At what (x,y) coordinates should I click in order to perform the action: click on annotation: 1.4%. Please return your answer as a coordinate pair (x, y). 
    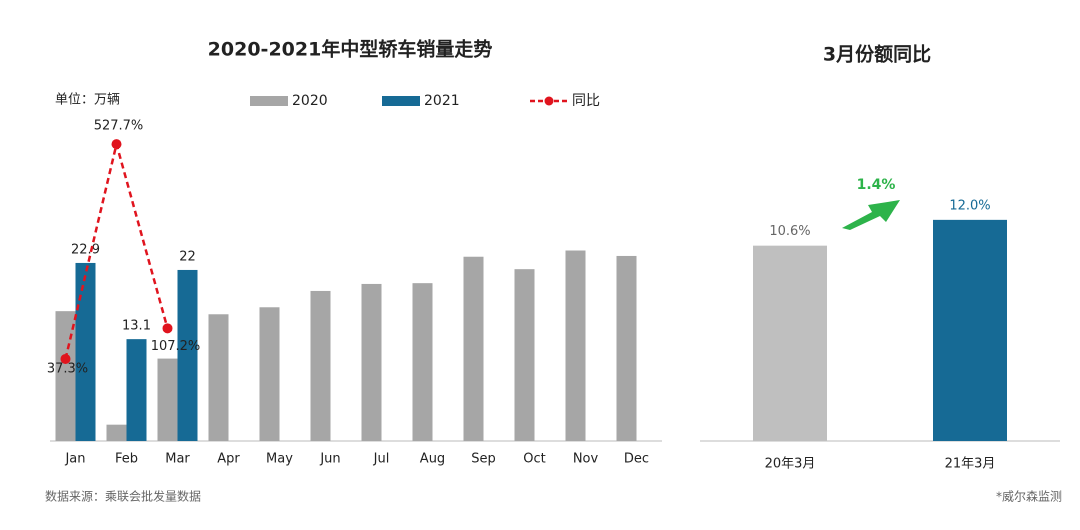
    Looking at the image, I should click on (876, 185).